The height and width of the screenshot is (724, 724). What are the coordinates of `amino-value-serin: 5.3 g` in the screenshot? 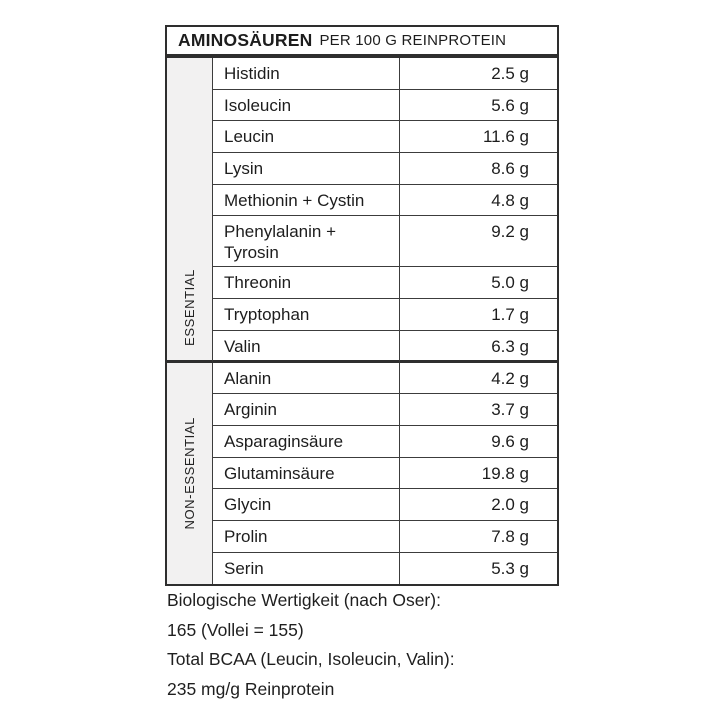 It's located at (510, 568).